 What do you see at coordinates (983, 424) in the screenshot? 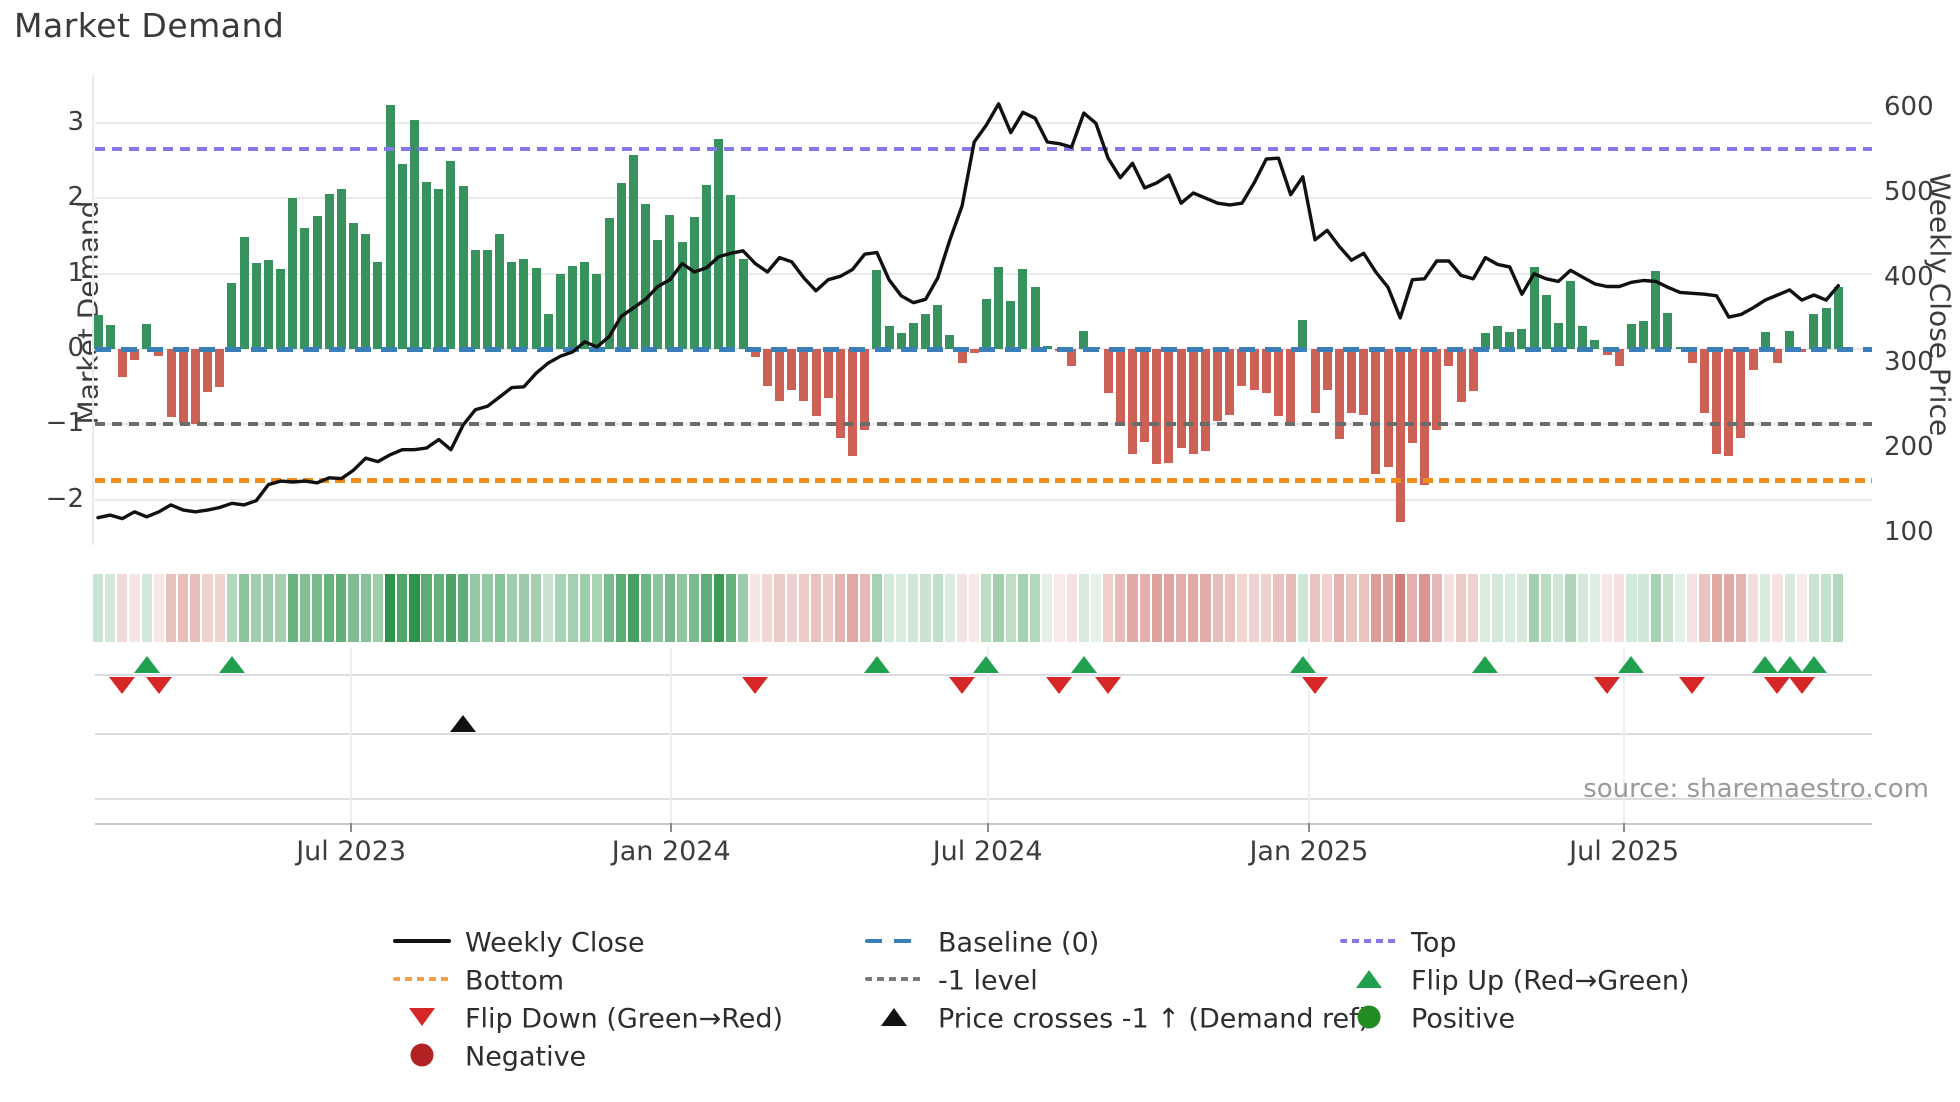
I see `minus-one-reference-line` at bounding box center [983, 424].